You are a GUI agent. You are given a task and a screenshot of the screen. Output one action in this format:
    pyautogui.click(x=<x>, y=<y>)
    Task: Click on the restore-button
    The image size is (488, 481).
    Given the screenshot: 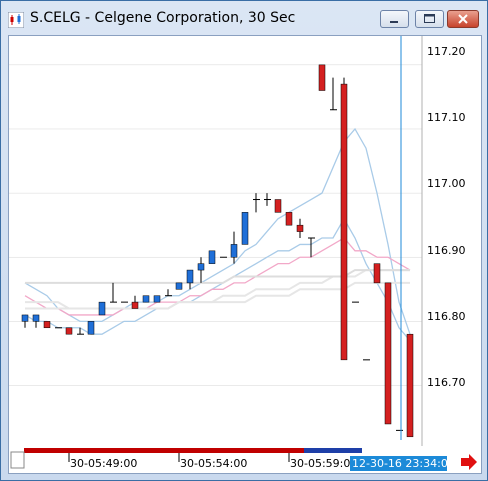 What is the action you would take?
    pyautogui.click(x=429, y=19)
    